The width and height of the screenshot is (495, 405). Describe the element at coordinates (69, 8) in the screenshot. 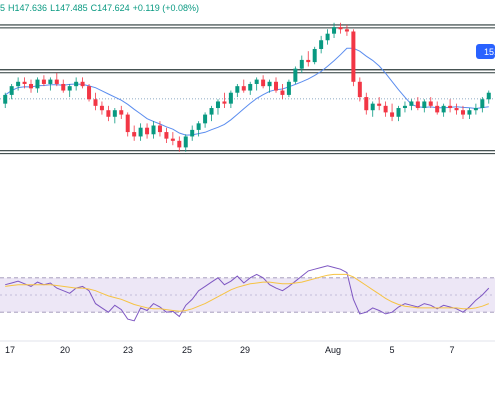

I see `ohlc-low: L147.485` at that location.